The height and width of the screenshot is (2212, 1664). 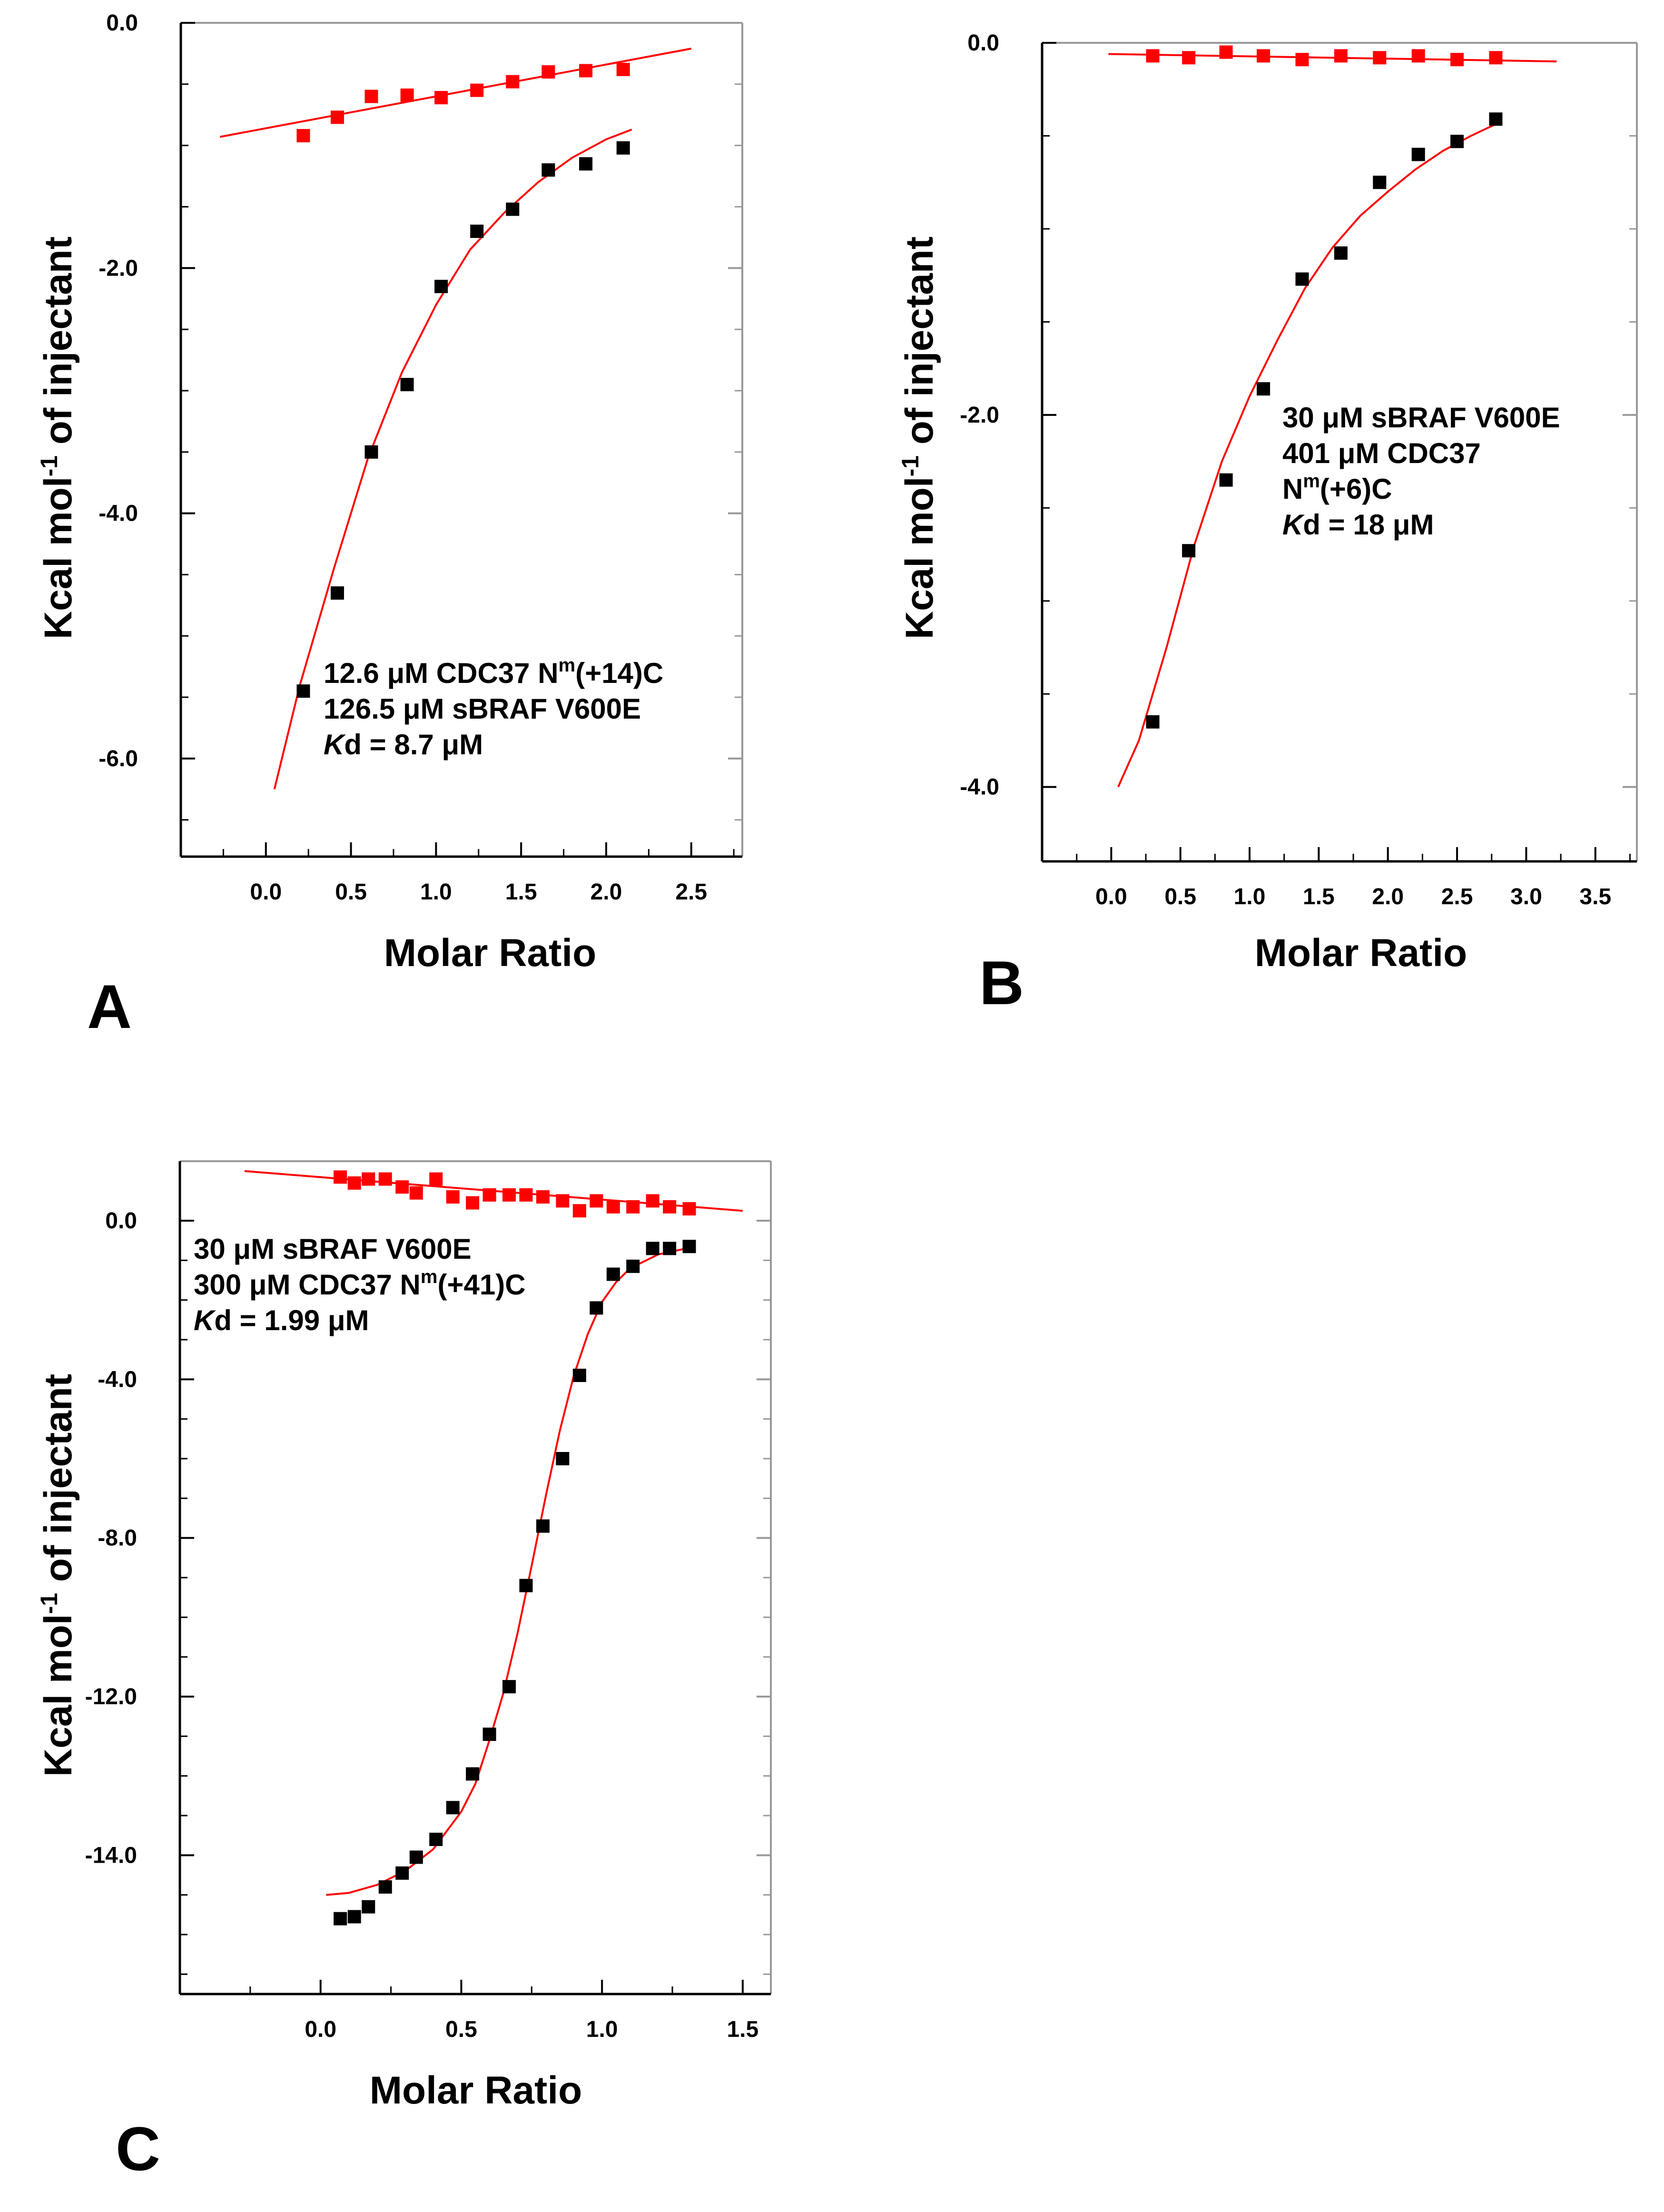 What do you see at coordinates (481, 1285) in the screenshot?
I see `annotation-text: (+41)C` at bounding box center [481, 1285].